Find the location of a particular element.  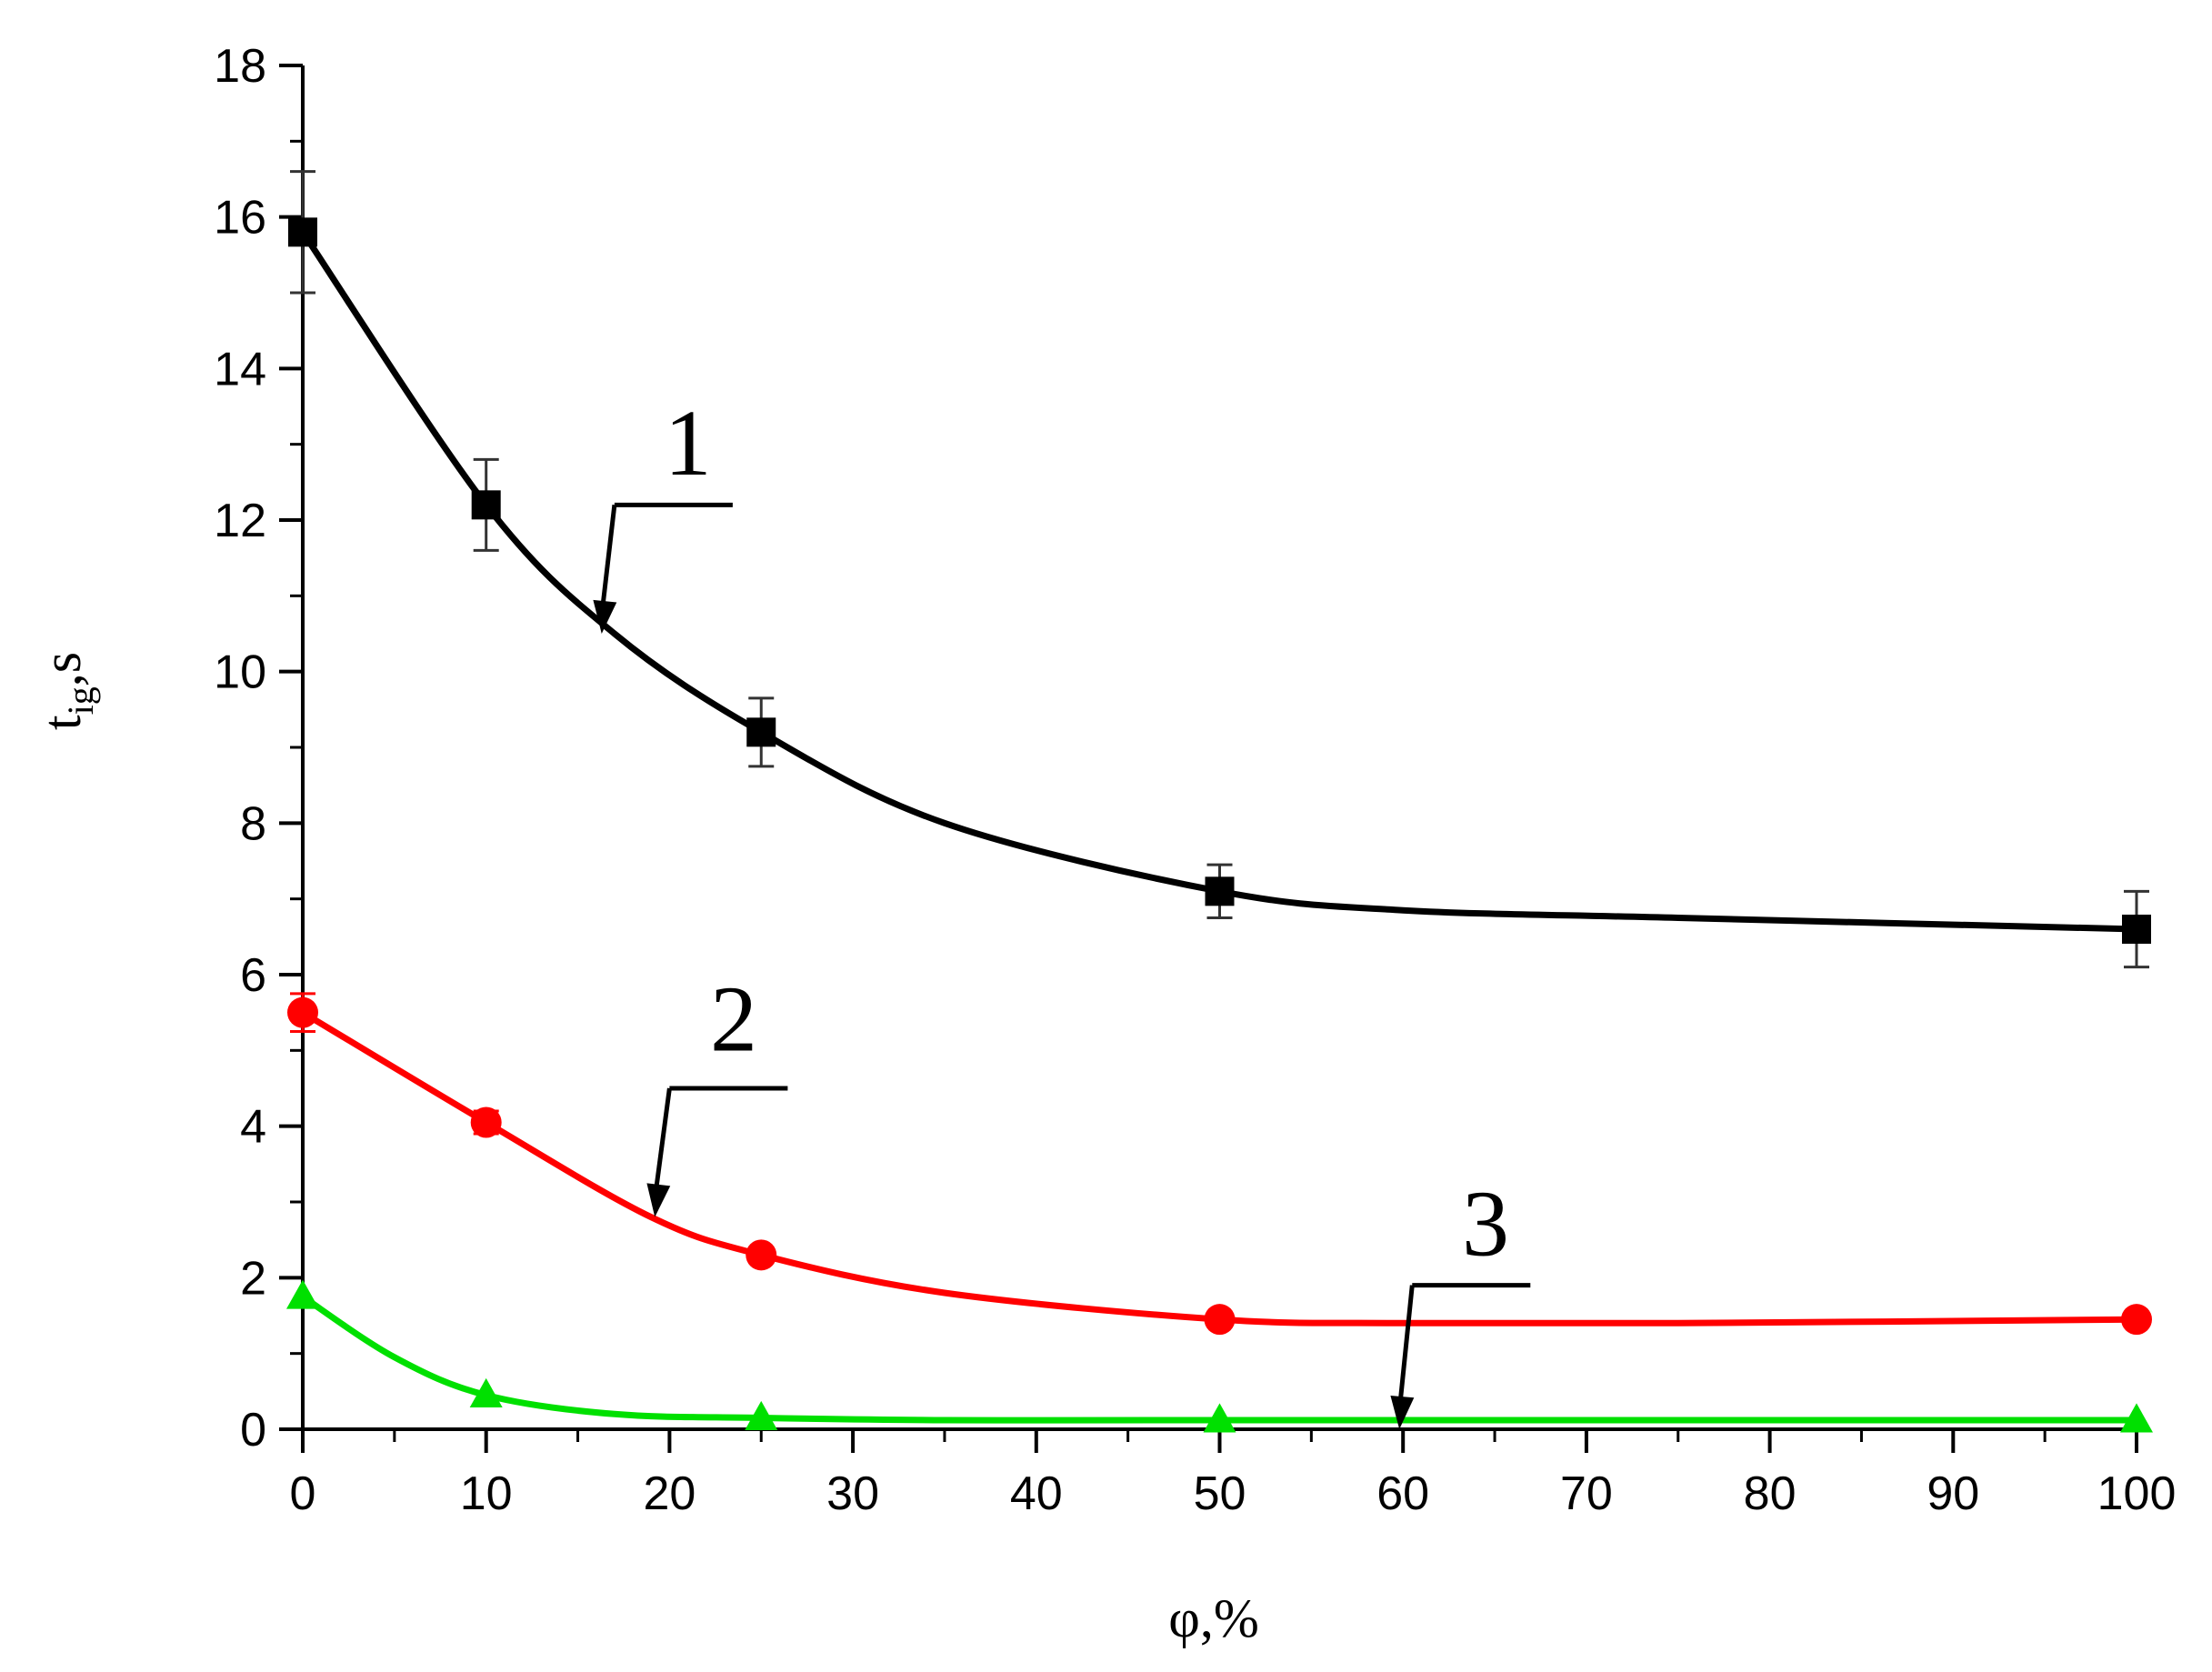

x-tick-label: 80 is located at coordinates (1770, 1493).